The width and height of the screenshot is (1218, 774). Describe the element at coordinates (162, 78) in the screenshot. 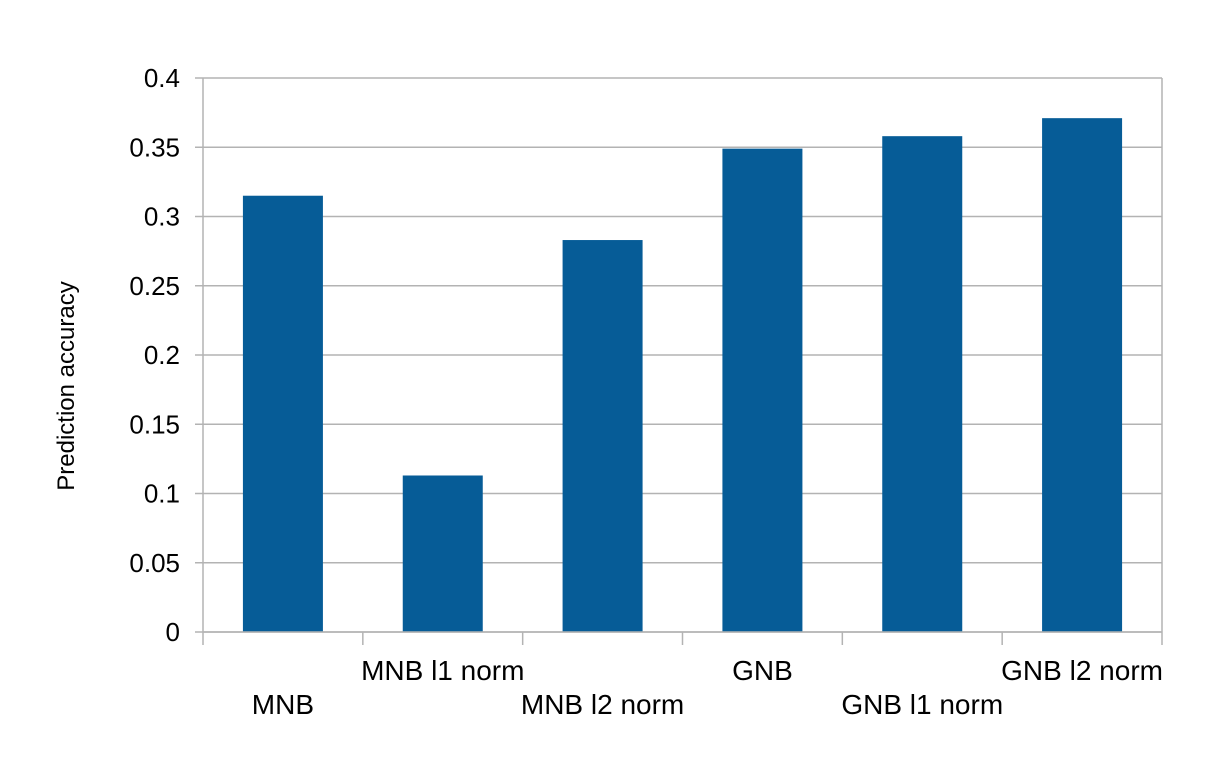

I see `y-tick-label: 0.4` at that location.